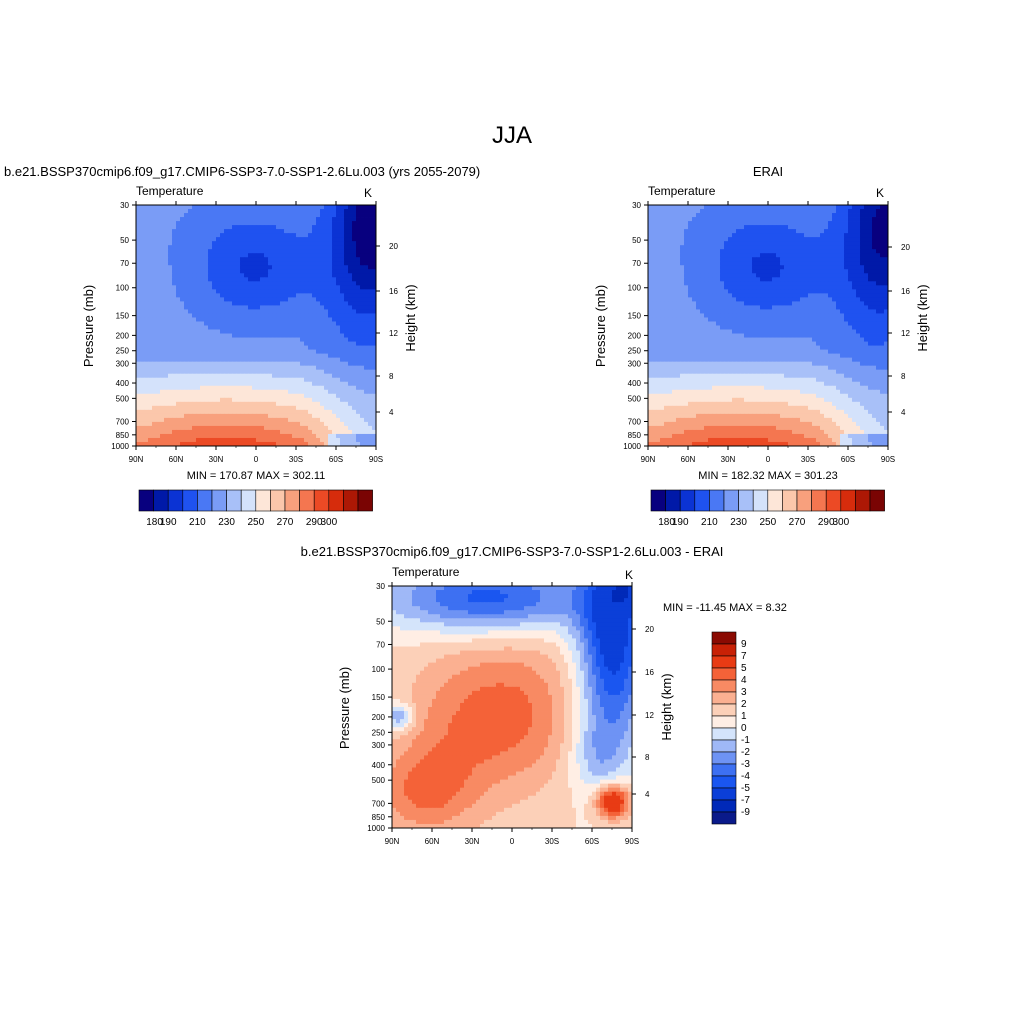 Image resolution: width=1024 pixels, height=1024 pixels. Describe the element at coordinates (351, 500) in the screenshot. I see `colorbar-box` at that location.